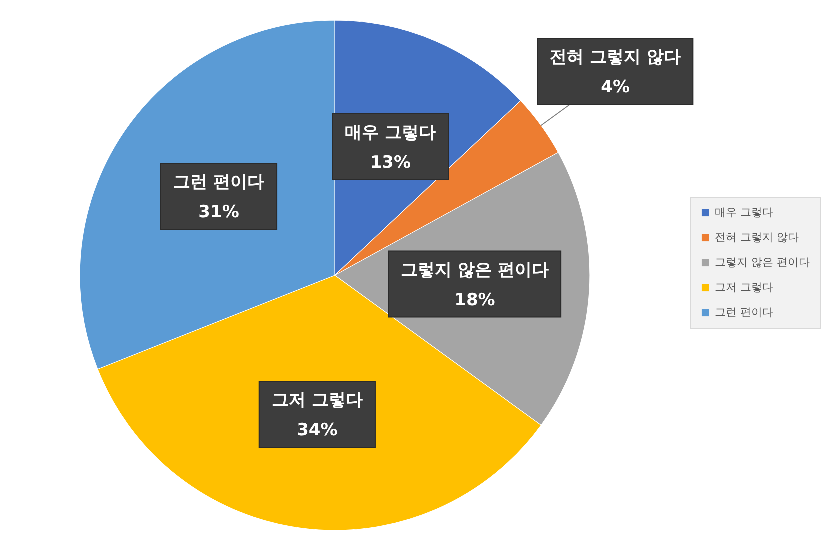 The height and width of the screenshot is (551, 826). Describe the element at coordinates (615, 88) in the screenshot. I see `data-label: 4%` at that location.